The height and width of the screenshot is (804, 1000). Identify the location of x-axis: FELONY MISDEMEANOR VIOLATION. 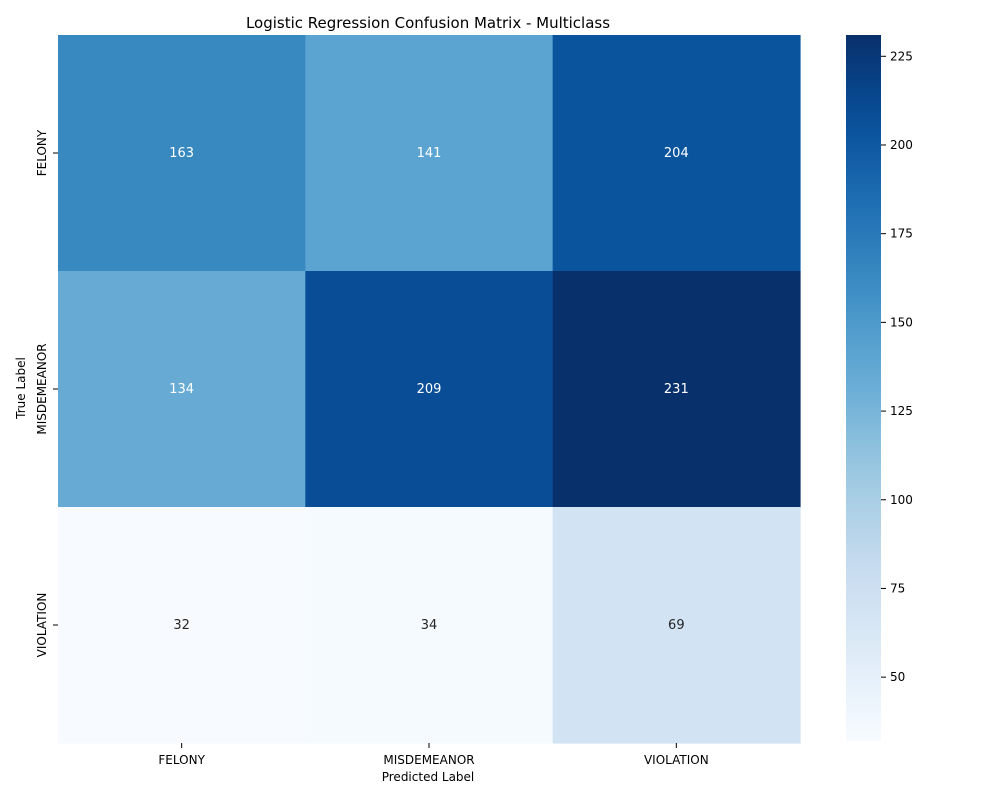
(433, 755).